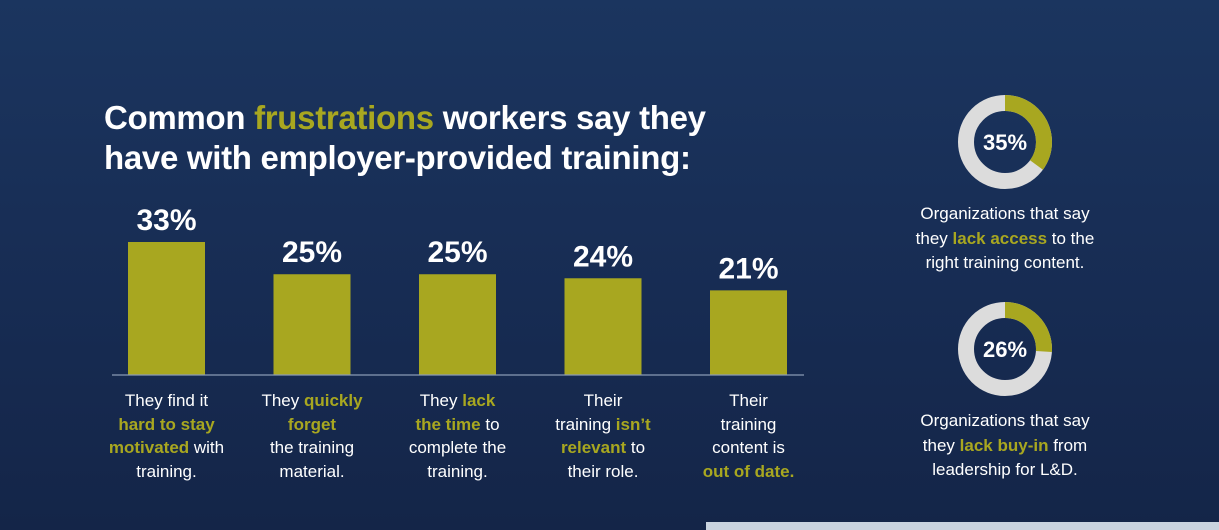  Describe the element at coordinates (333, 400) in the screenshot. I see `highlight-text: quickly` at that location.